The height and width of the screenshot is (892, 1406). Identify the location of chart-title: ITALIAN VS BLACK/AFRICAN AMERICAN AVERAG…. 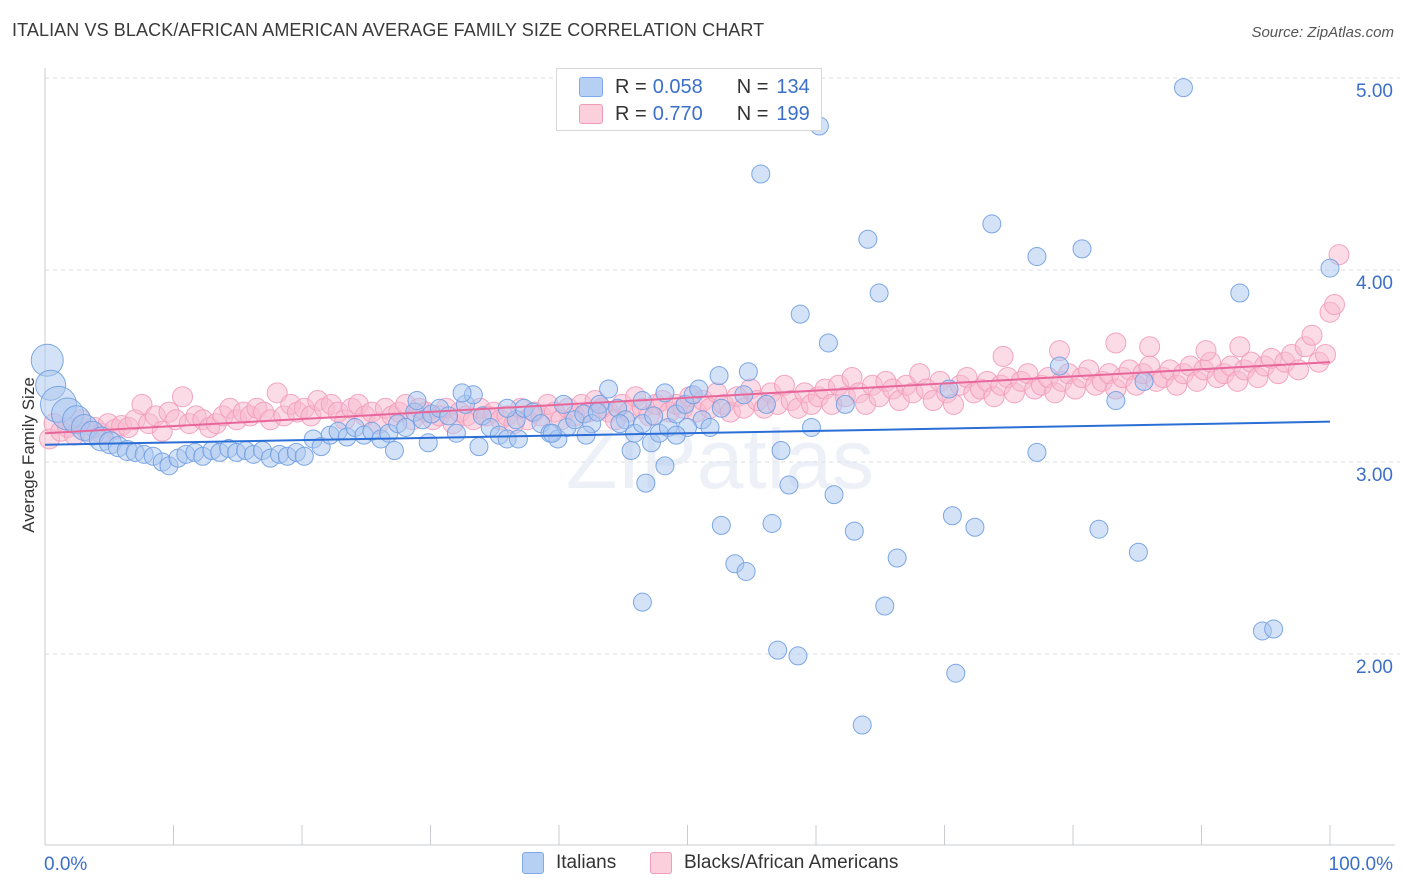
(388, 30).